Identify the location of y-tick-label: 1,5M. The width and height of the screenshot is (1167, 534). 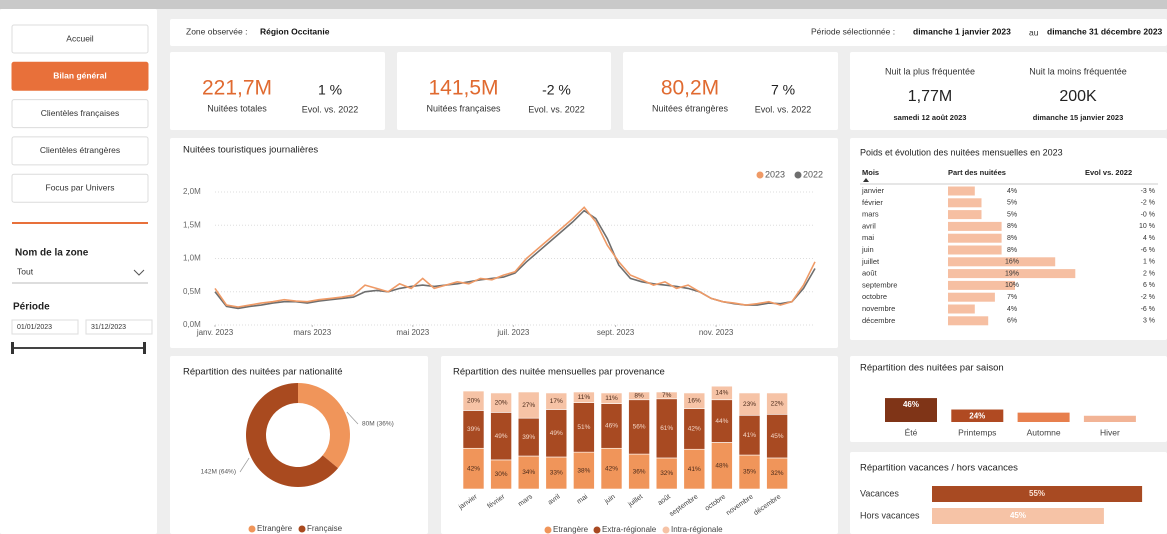
(192, 224).